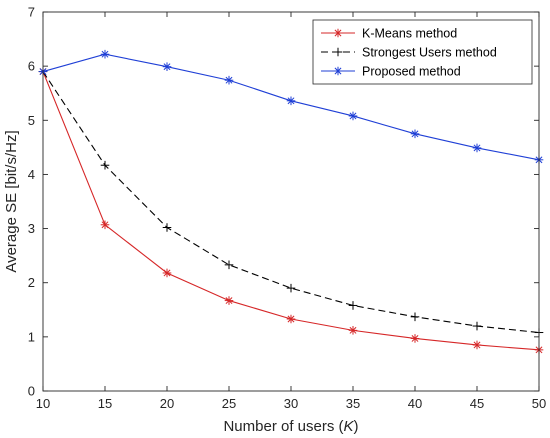  I want to click on y-tick-label: 3, so click(31, 228).